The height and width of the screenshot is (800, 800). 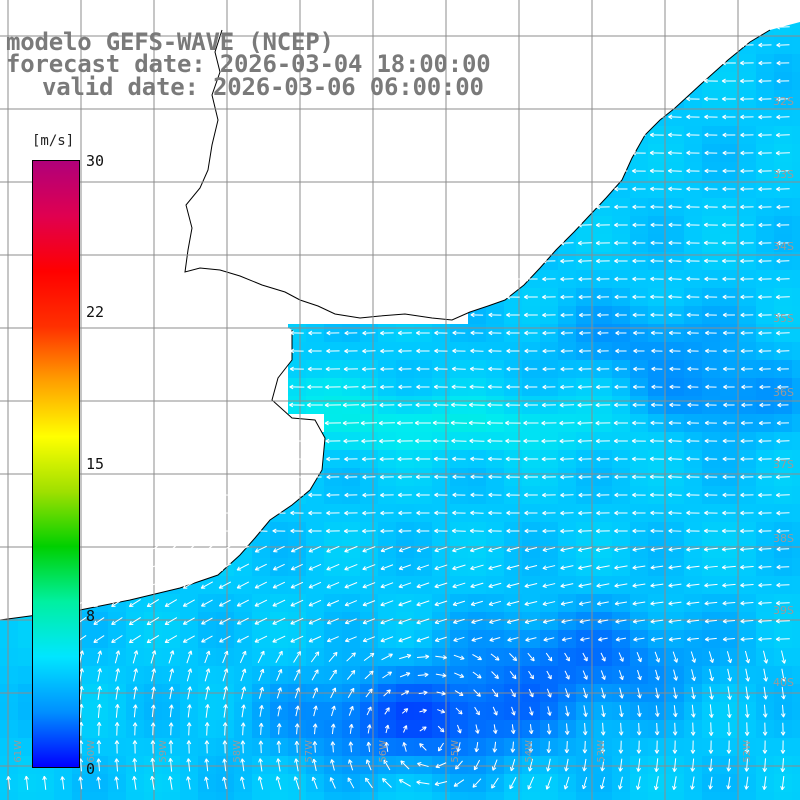 What do you see at coordinates (783, 464) in the screenshot?
I see `lat-label: 37S` at bounding box center [783, 464].